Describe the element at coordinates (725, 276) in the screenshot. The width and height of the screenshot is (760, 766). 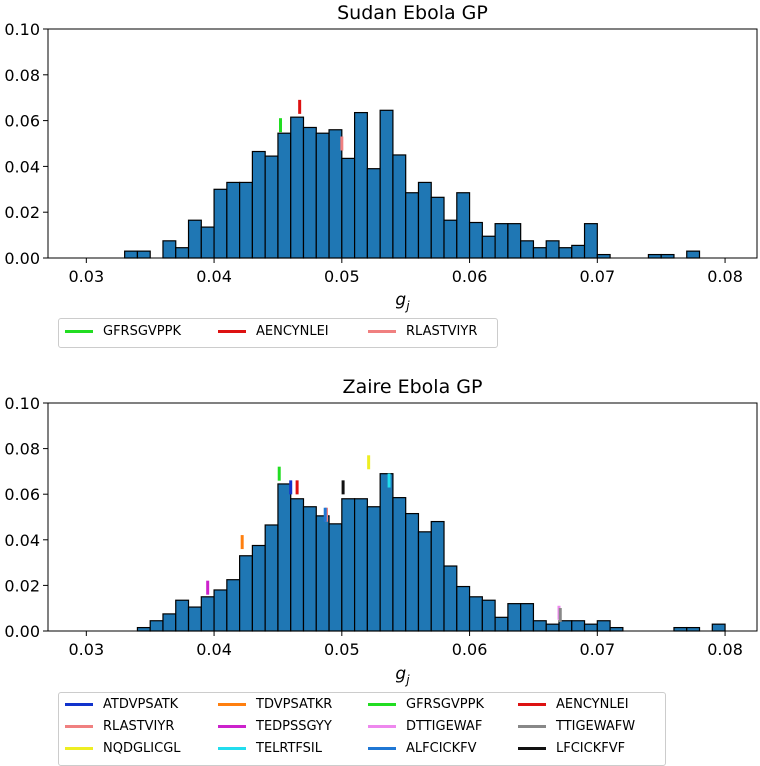
I see `x-tick-label: 0.08` at that location.